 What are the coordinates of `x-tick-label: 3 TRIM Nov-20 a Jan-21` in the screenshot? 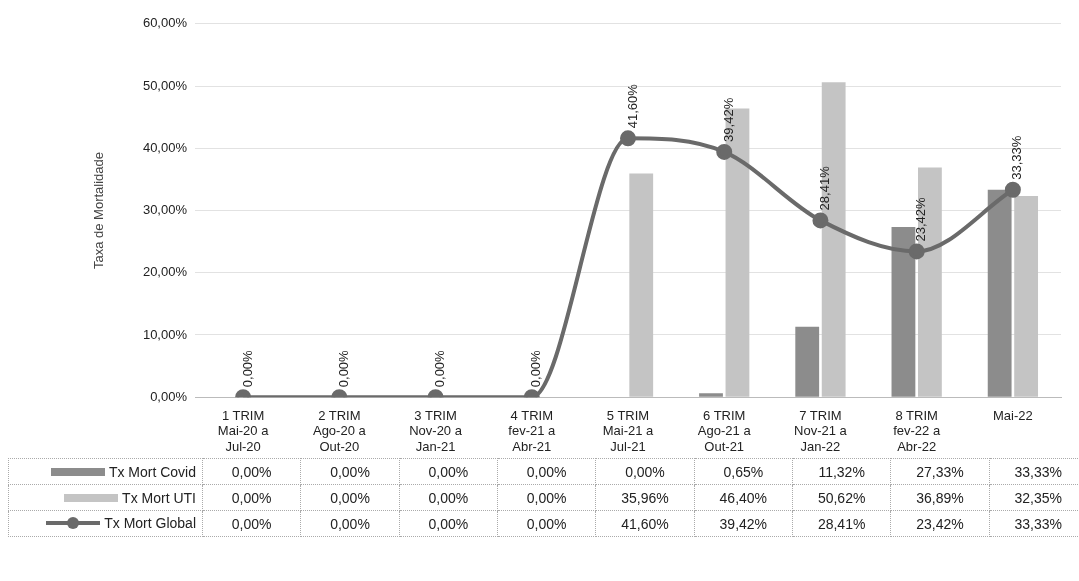 It's located at (436, 430).